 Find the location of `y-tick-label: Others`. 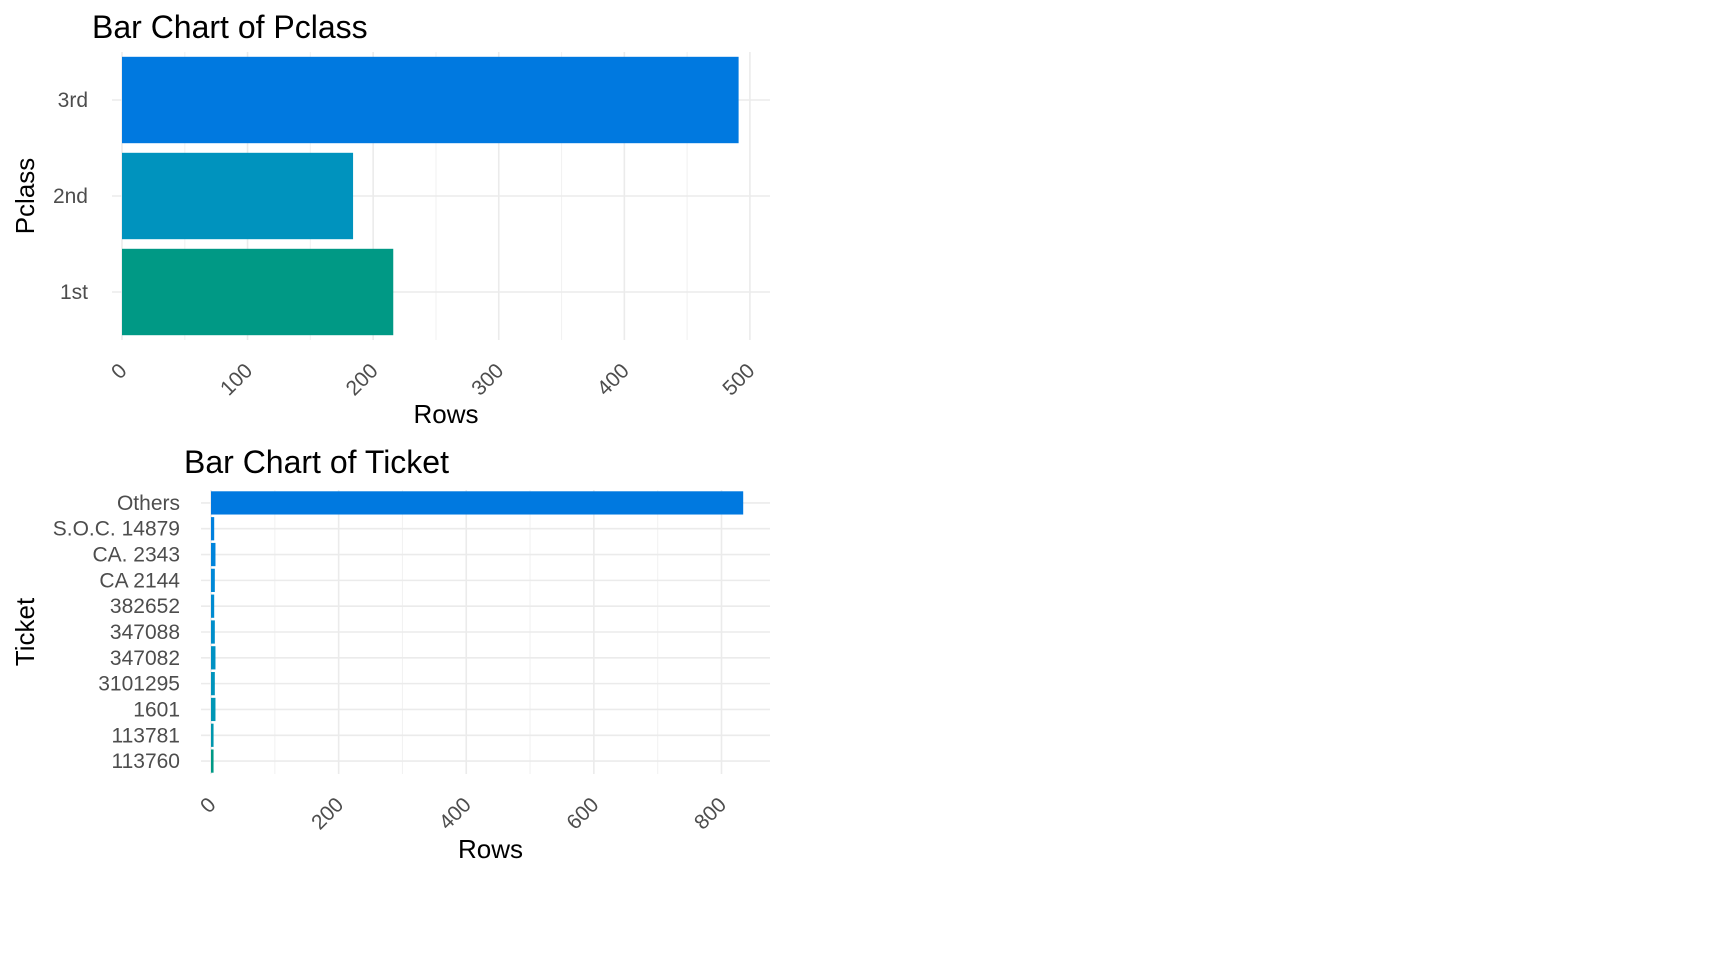

y-tick-label: Others is located at coordinates (148, 503).